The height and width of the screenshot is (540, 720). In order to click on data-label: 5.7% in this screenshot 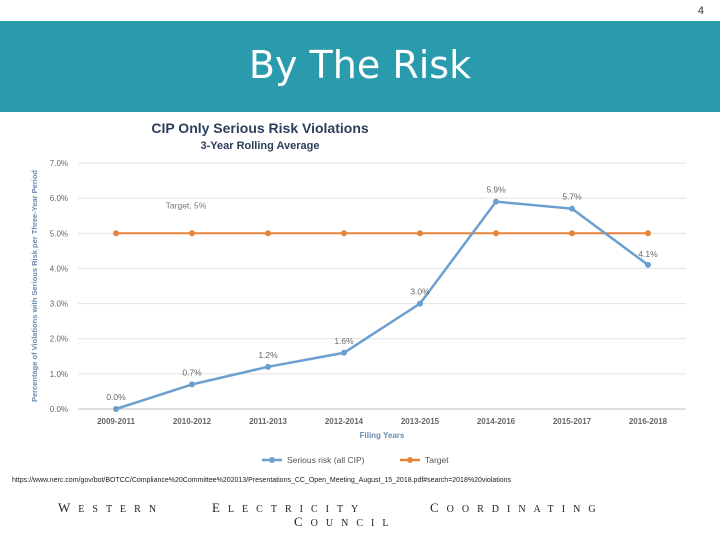, I will do `click(572, 197)`.